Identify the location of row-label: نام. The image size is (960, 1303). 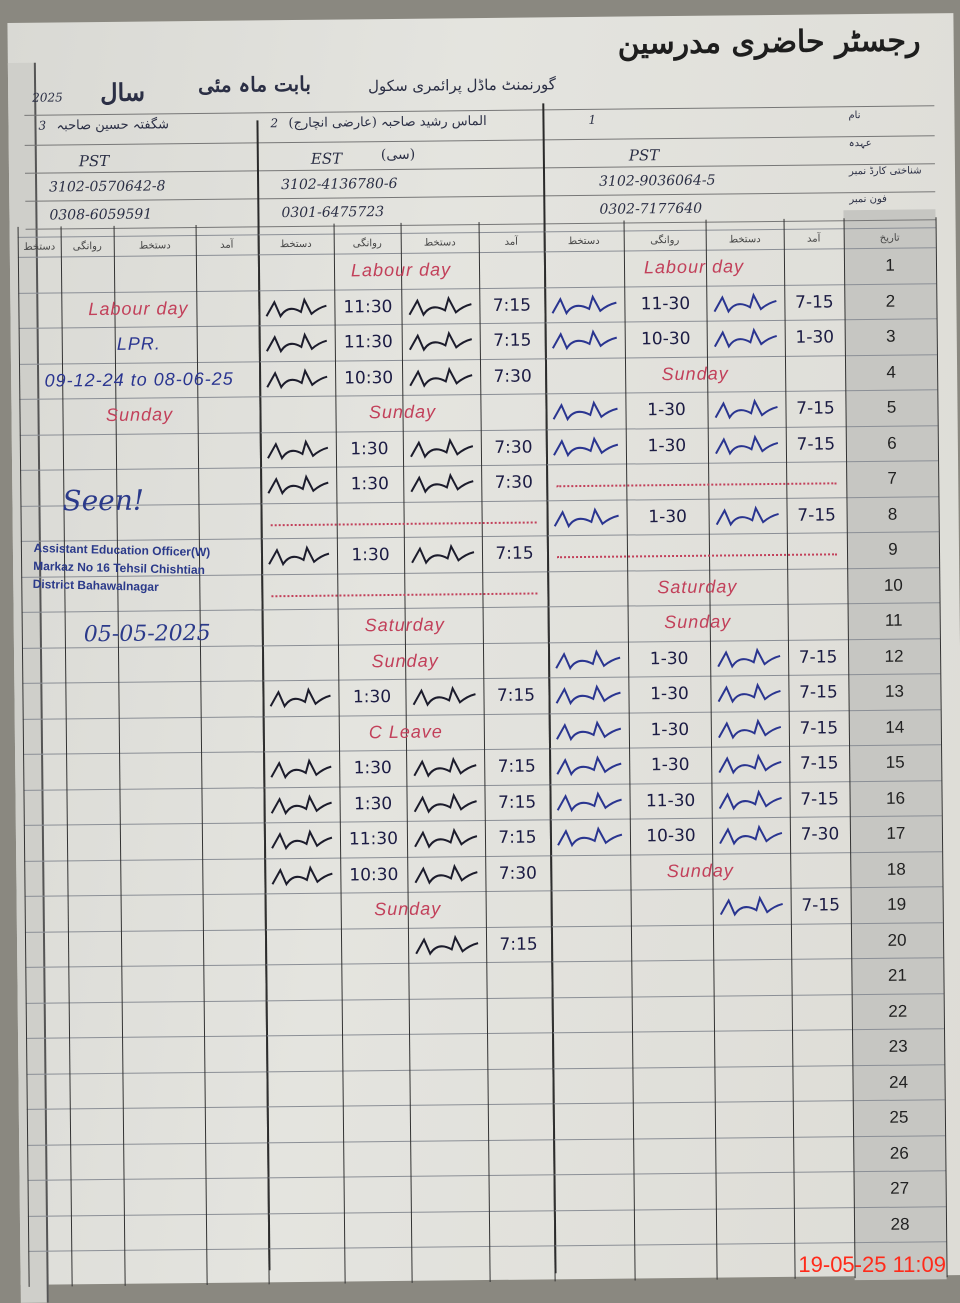
(854, 116).